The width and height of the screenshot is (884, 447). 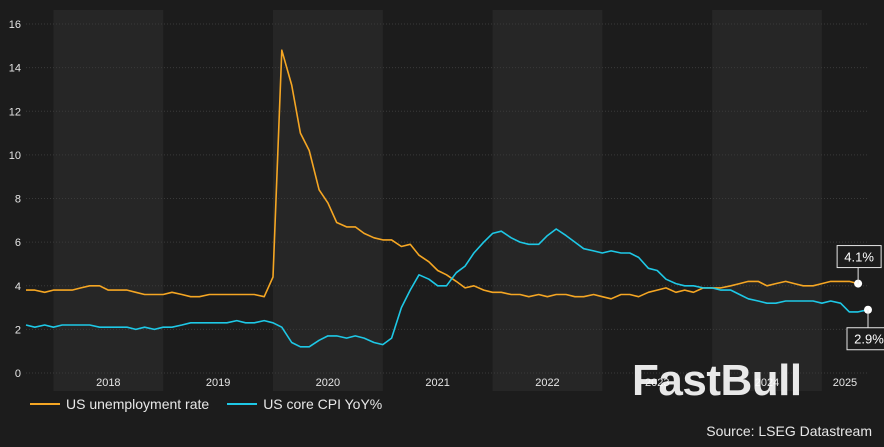 I want to click on y-tick-label: 16, so click(x=15, y=25).